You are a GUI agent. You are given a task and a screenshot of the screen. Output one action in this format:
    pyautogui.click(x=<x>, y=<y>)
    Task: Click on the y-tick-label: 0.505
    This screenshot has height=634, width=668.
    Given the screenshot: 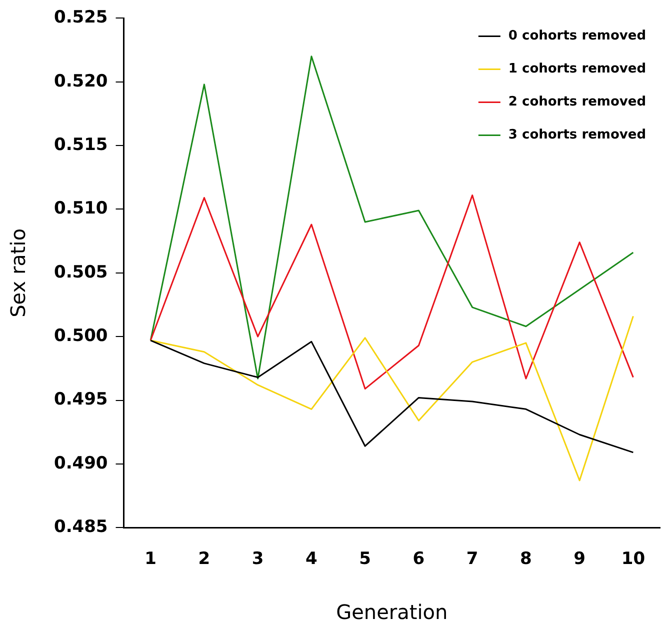 What is the action you would take?
    pyautogui.click(x=81, y=272)
    